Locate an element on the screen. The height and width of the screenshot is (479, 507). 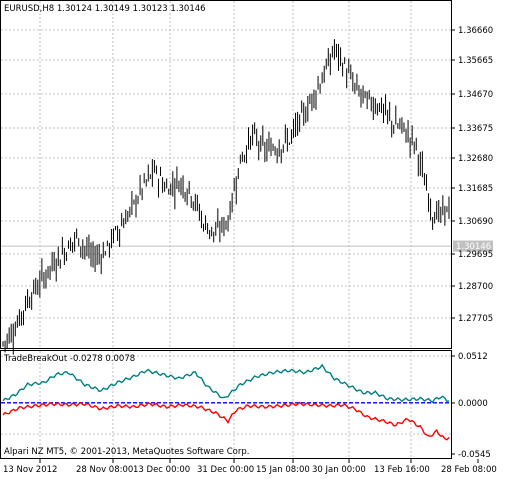
y-tick-label: 0.0512 is located at coordinates (473, 357).